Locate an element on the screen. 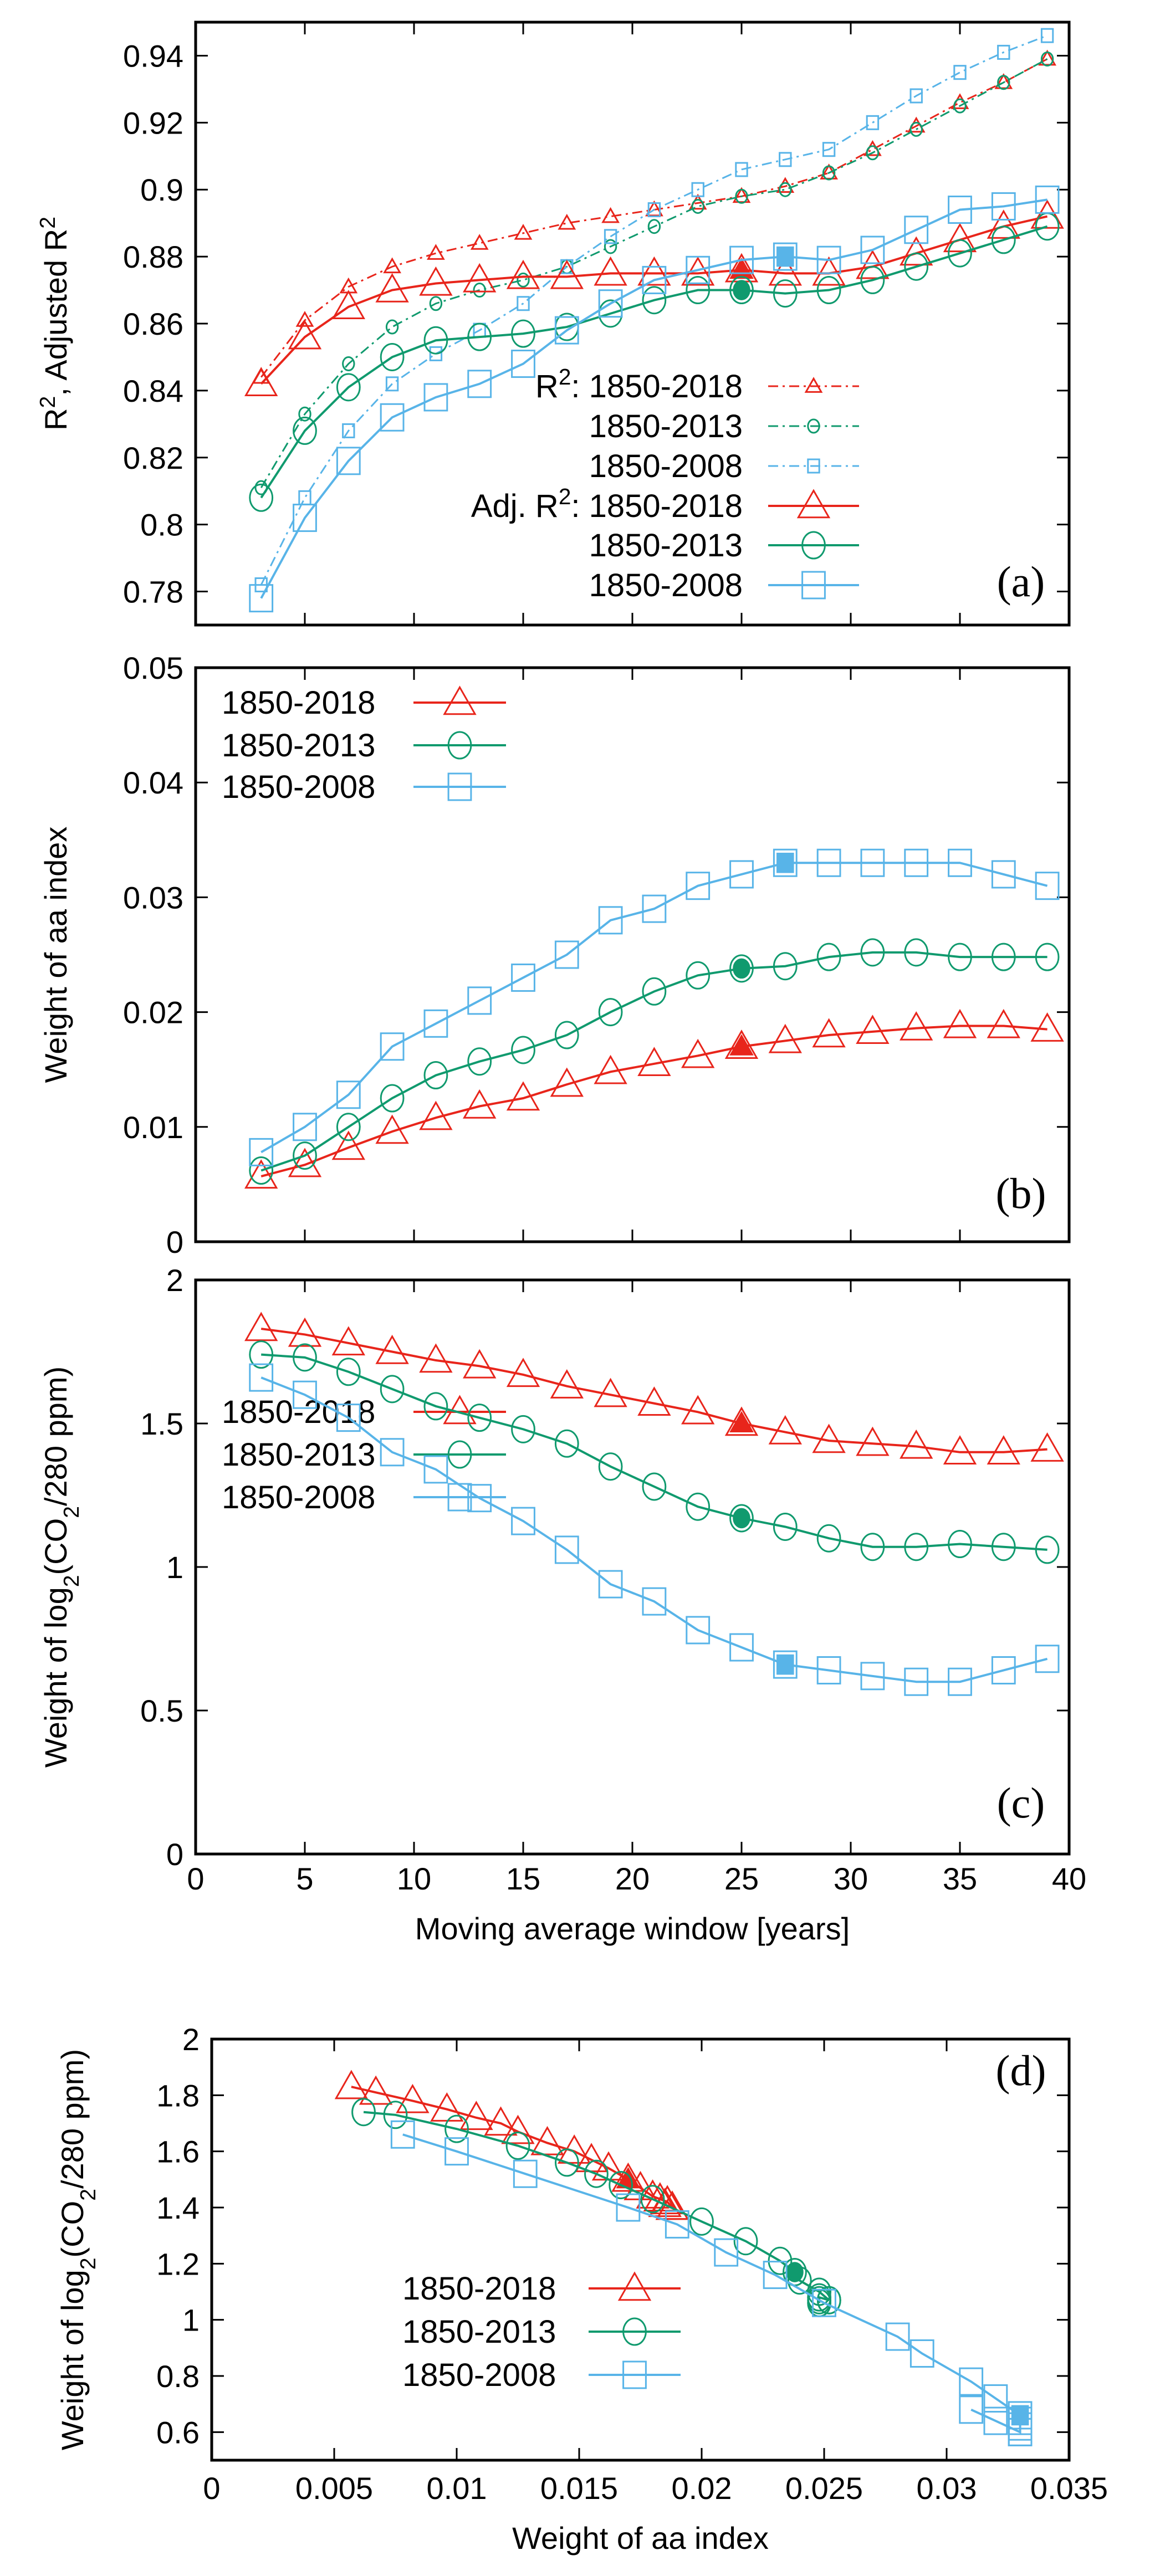 The width and height of the screenshot is (1160, 2576). y-tick-label: 0 is located at coordinates (174, 1854).